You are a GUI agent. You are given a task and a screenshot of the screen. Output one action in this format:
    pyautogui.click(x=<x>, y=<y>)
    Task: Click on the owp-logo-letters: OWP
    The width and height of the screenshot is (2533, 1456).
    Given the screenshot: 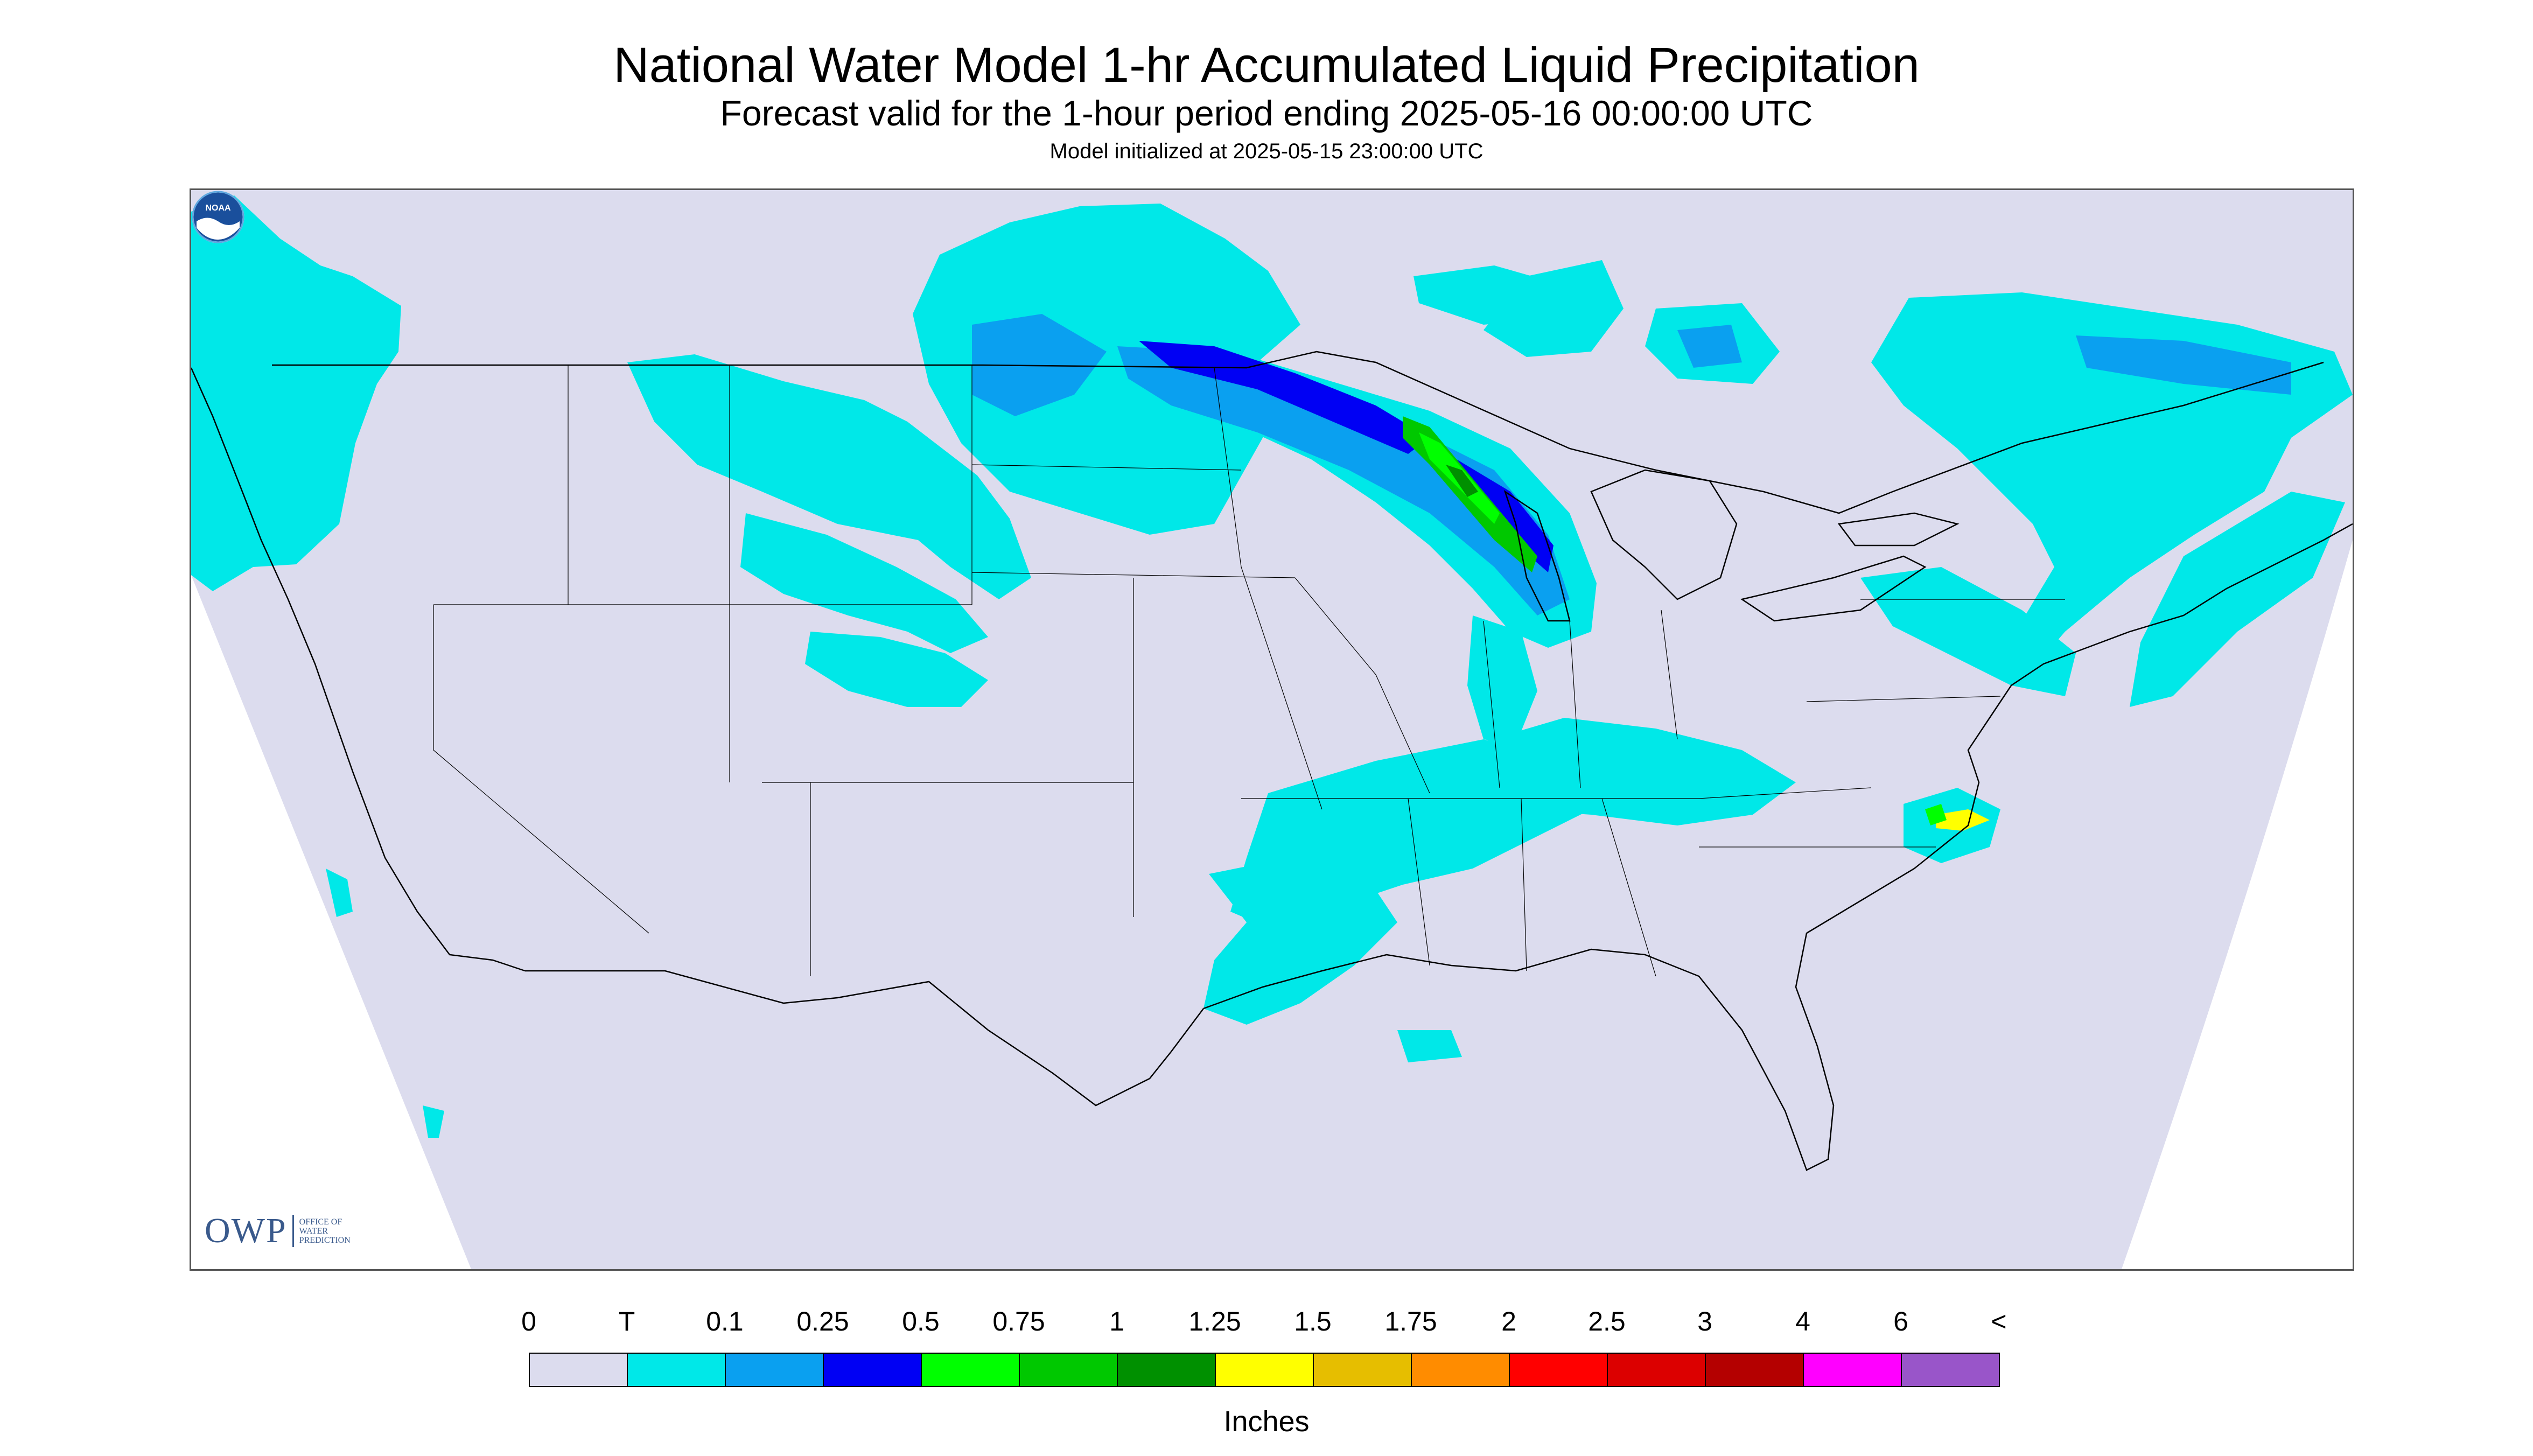 What is the action you would take?
    pyautogui.click(x=246, y=1230)
    